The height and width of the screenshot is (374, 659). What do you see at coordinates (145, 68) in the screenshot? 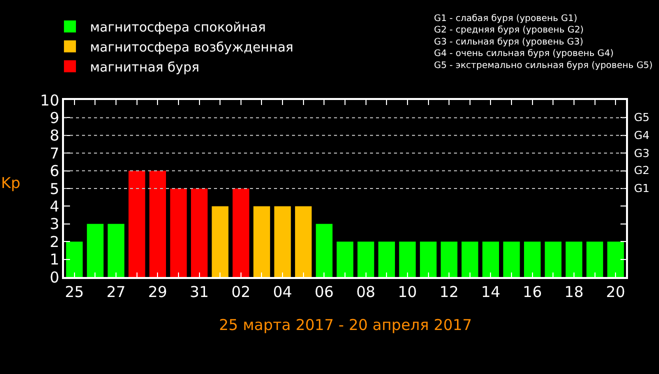
I see `legend-label: магнитная буря` at bounding box center [145, 68].